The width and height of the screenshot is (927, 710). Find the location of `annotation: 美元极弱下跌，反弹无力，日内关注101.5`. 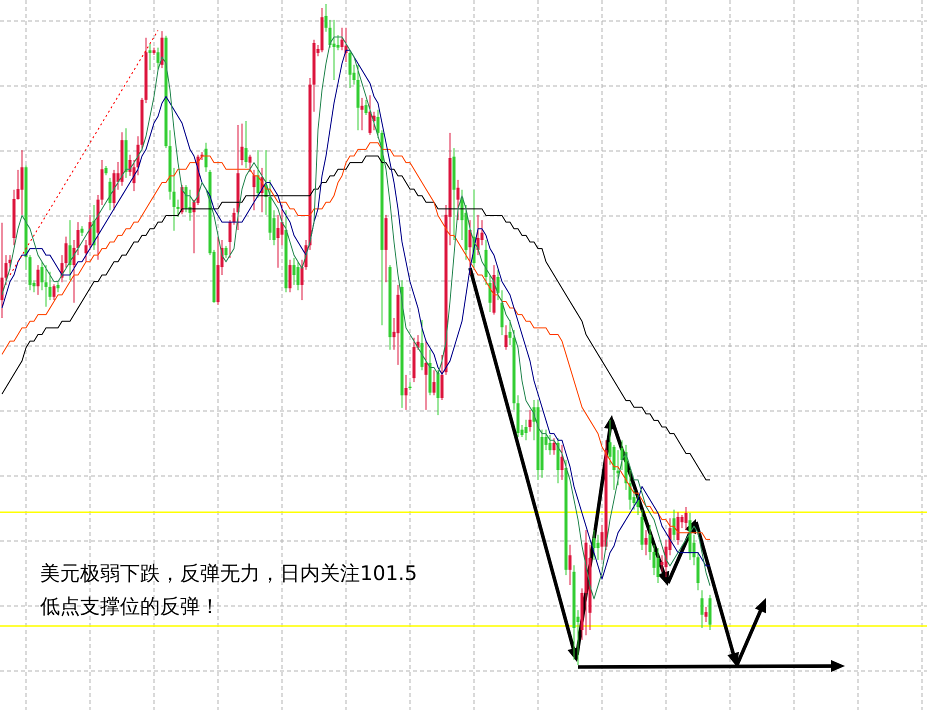

annotation: 美元极弱下跌，反弹无力，日内关注101.5 is located at coordinates (229, 573).